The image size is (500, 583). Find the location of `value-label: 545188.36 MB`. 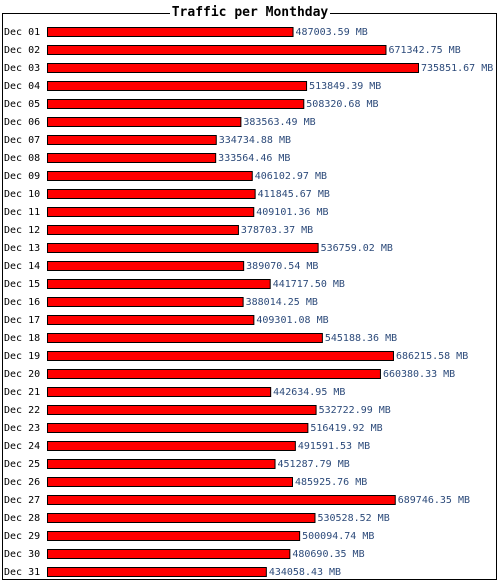

value-label: 545188.36 MB is located at coordinates (361, 338).